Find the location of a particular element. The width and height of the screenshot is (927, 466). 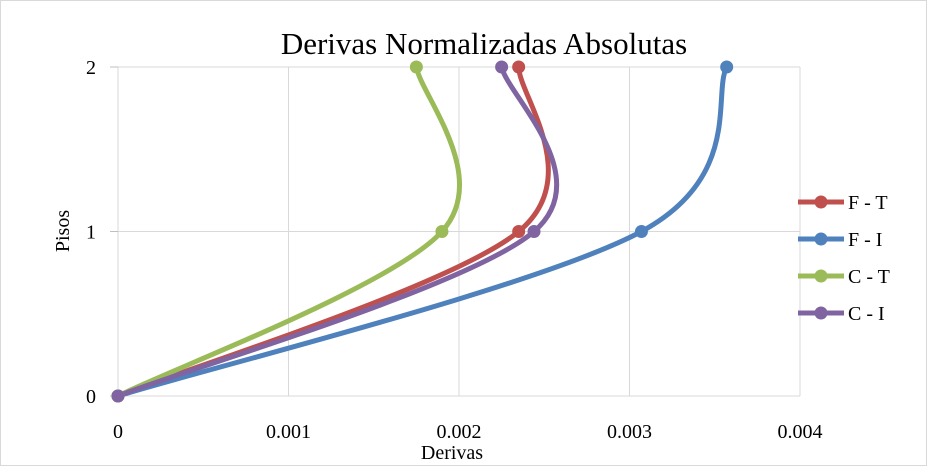

legend-marker-c-t is located at coordinates (821, 276).